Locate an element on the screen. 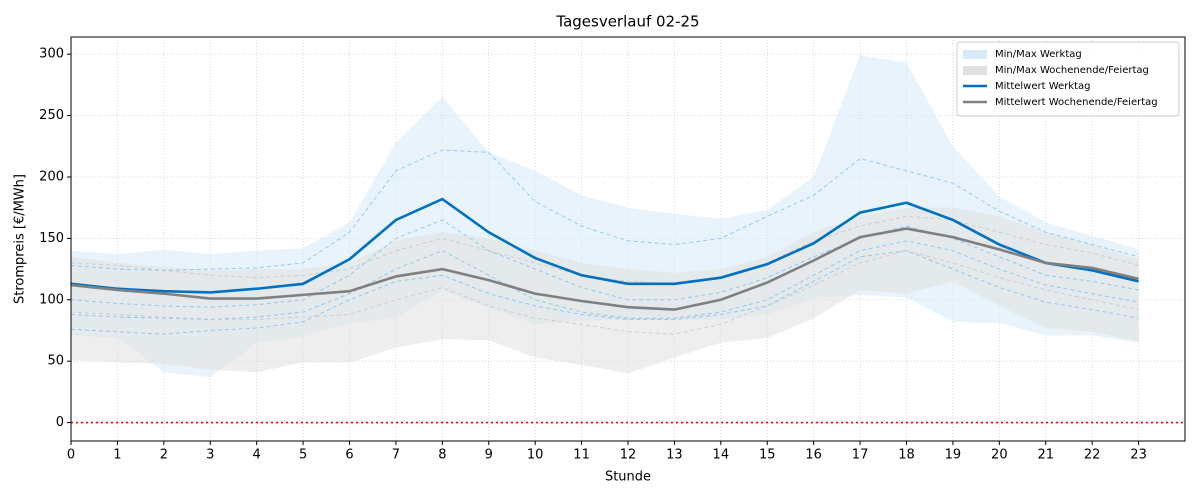 Image resolution: width=1200 pixels, height=500 pixels. x-tick-label: 20 is located at coordinates (999, 455).